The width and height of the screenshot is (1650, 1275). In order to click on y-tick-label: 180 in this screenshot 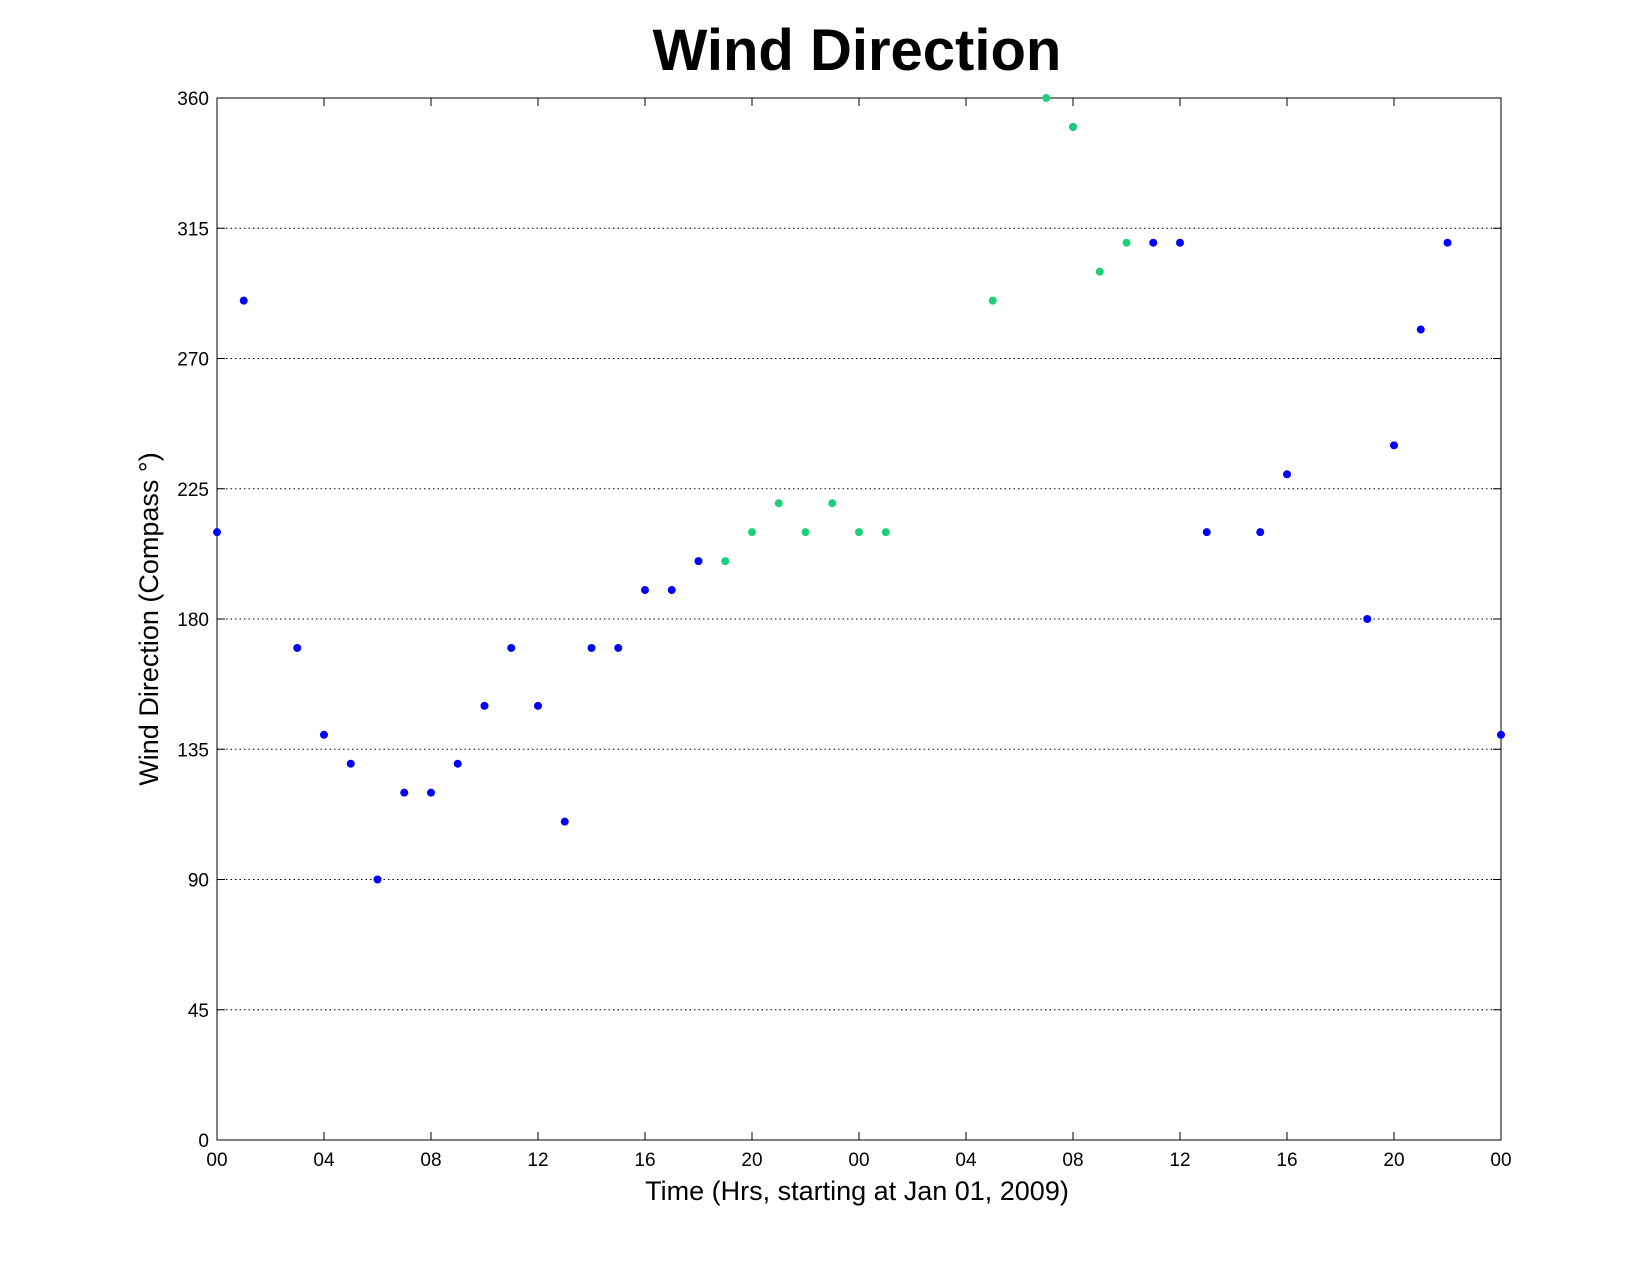, I will do `click(193, 620)`.